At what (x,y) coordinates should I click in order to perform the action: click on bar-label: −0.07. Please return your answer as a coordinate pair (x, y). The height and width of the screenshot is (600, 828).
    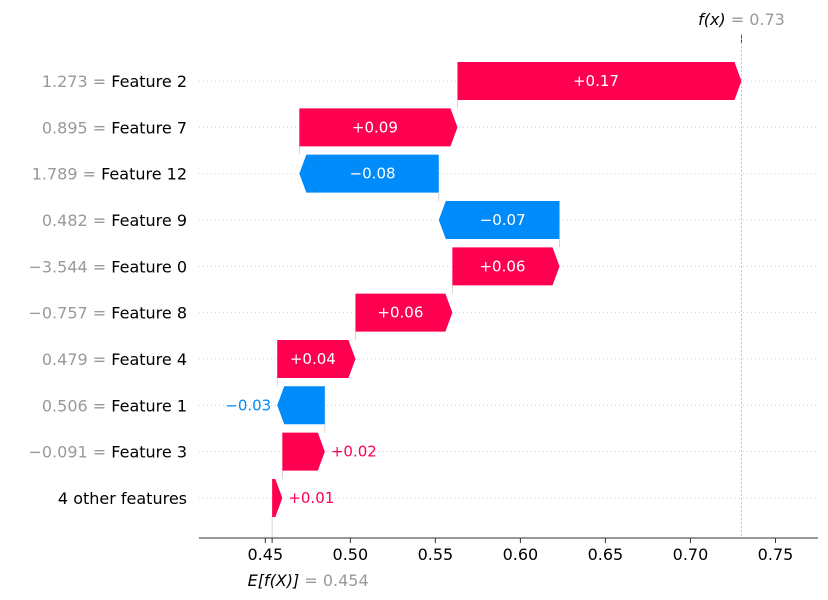
    Looking at the image, I should click on (503, 220).